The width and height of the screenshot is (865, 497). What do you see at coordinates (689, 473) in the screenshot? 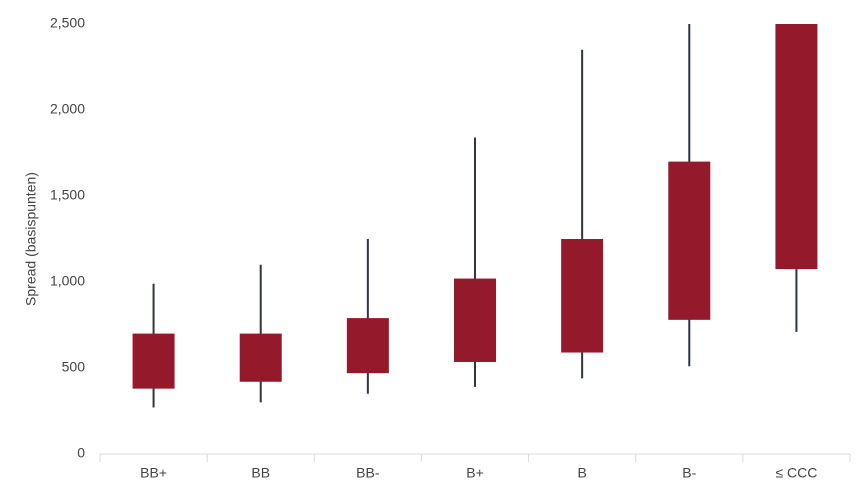
I see `x-tick-label: B-` at bounding box center [689, 473].